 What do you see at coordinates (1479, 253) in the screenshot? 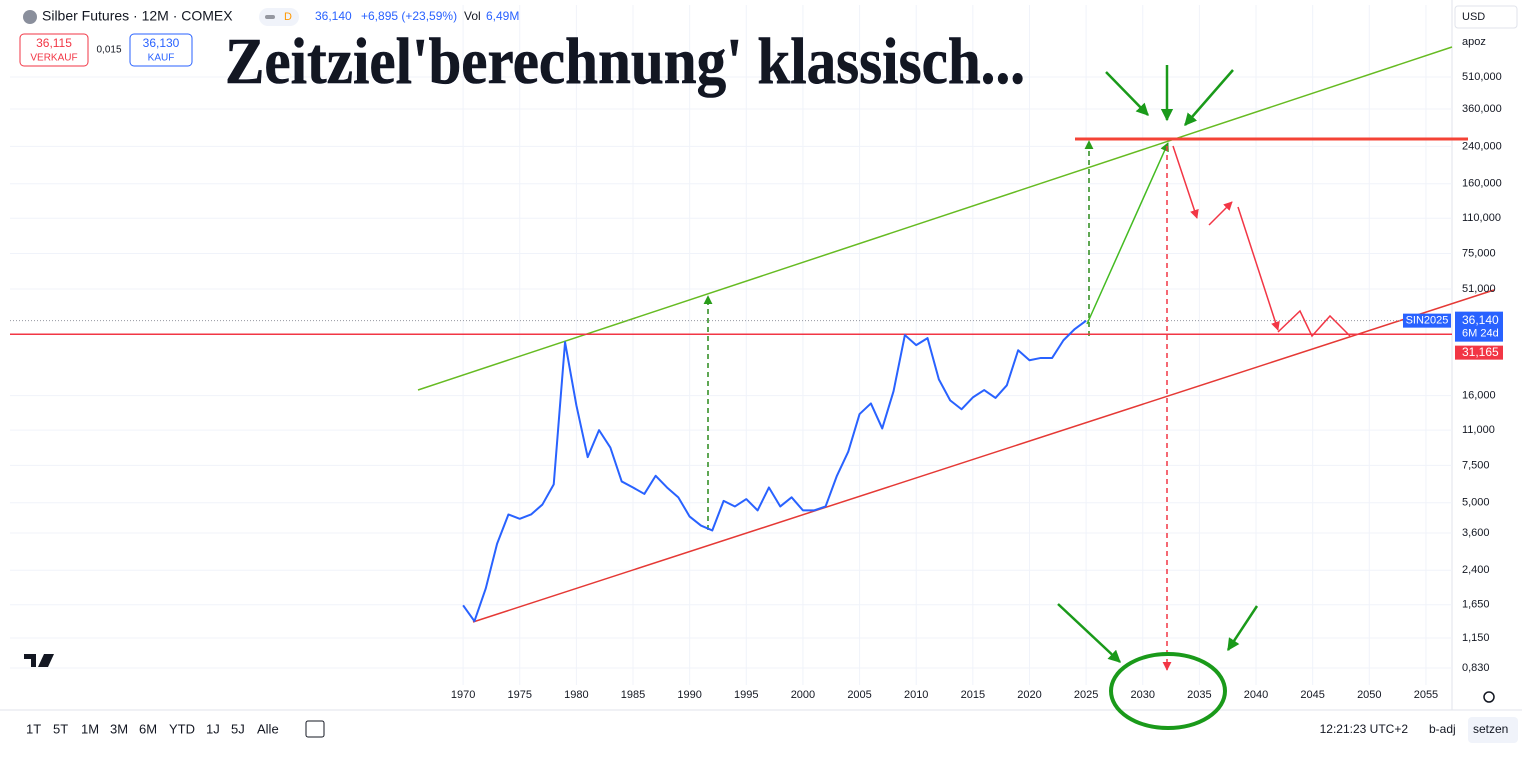
I see `y-tick-label: 75,000` at bounding box center [1479, 253].